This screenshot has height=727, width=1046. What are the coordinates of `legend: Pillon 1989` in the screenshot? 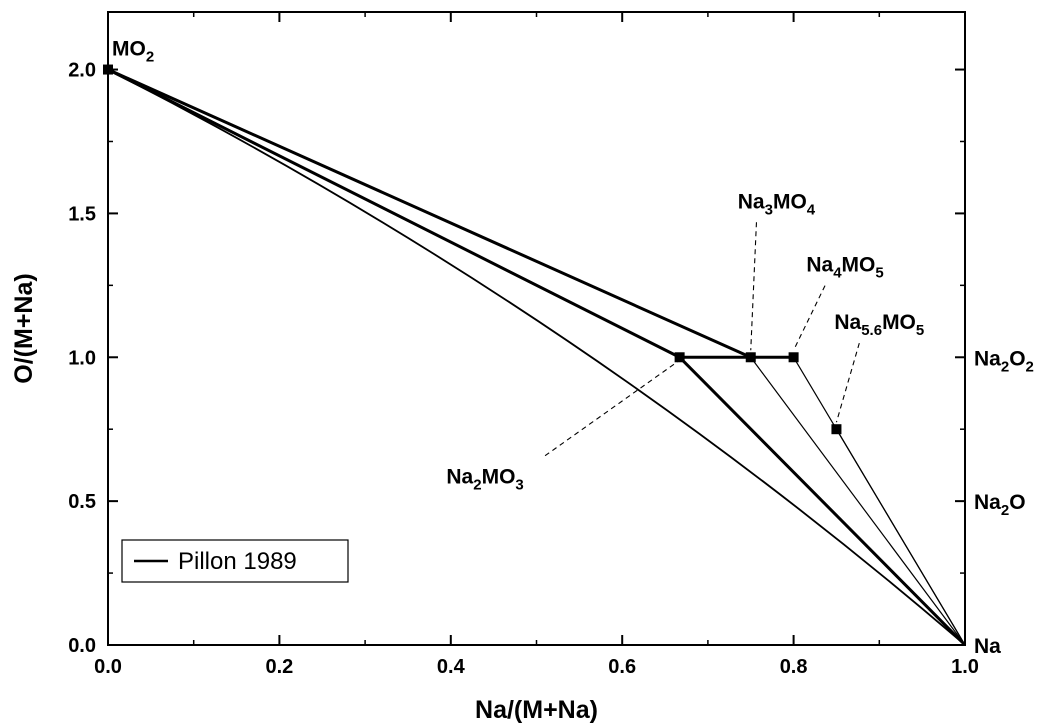 It's located at (235, 561).